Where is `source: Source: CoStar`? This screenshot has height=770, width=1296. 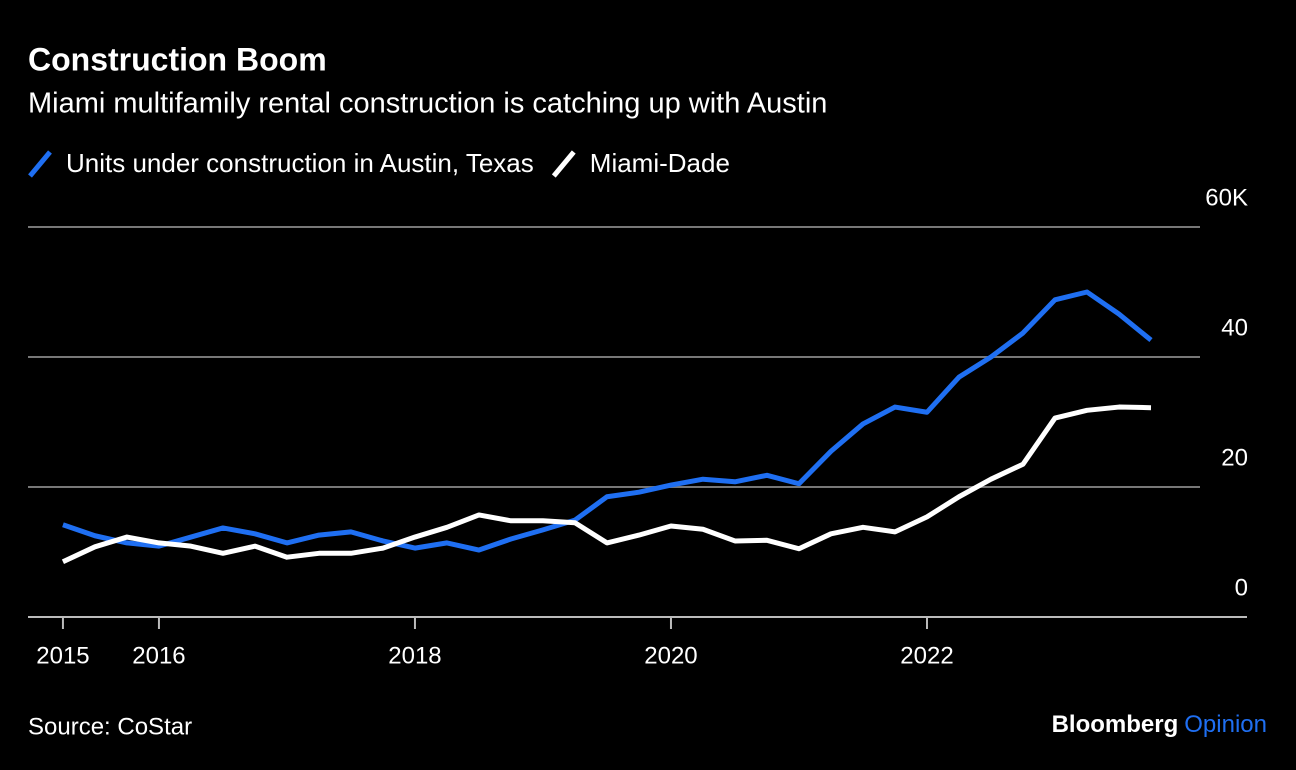 source: Source: CoStar is located at coordinates (110, 726).